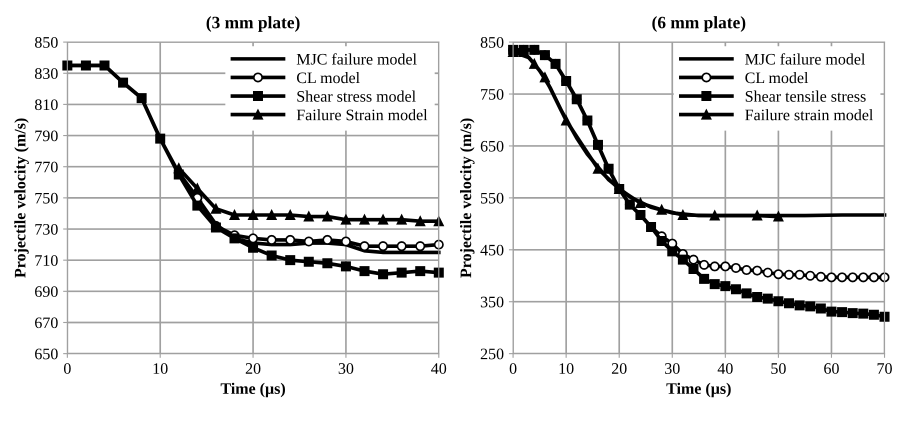 This screenshot has height=421, width=898. Describe the element at coordinates (46, 104) in the screenshot. I see `y-tick-label: 810` at that location.